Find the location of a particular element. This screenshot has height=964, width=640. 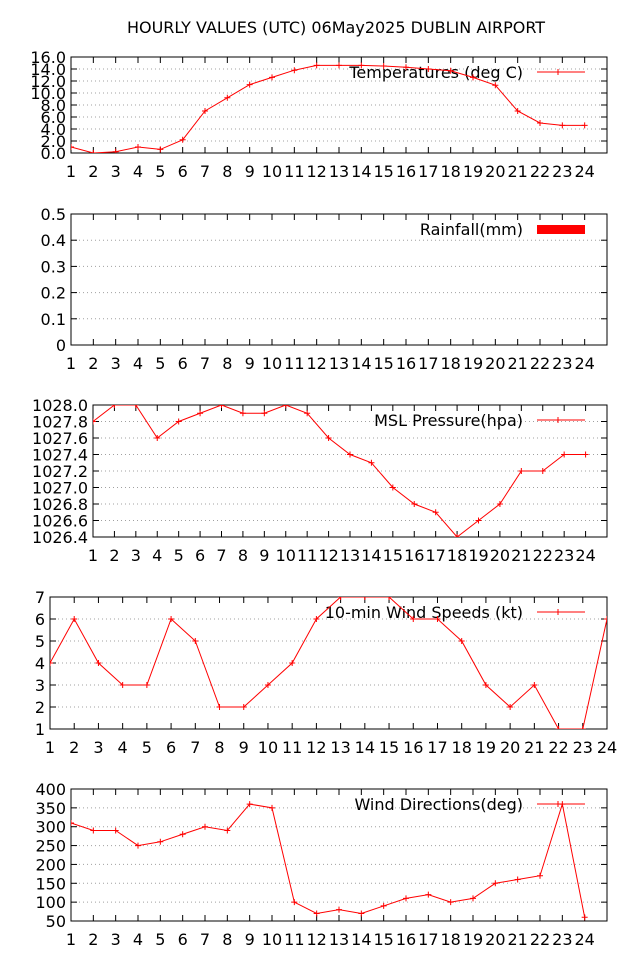

panel-2-x-tick-label: 20 is located at coordinates (495, 363).